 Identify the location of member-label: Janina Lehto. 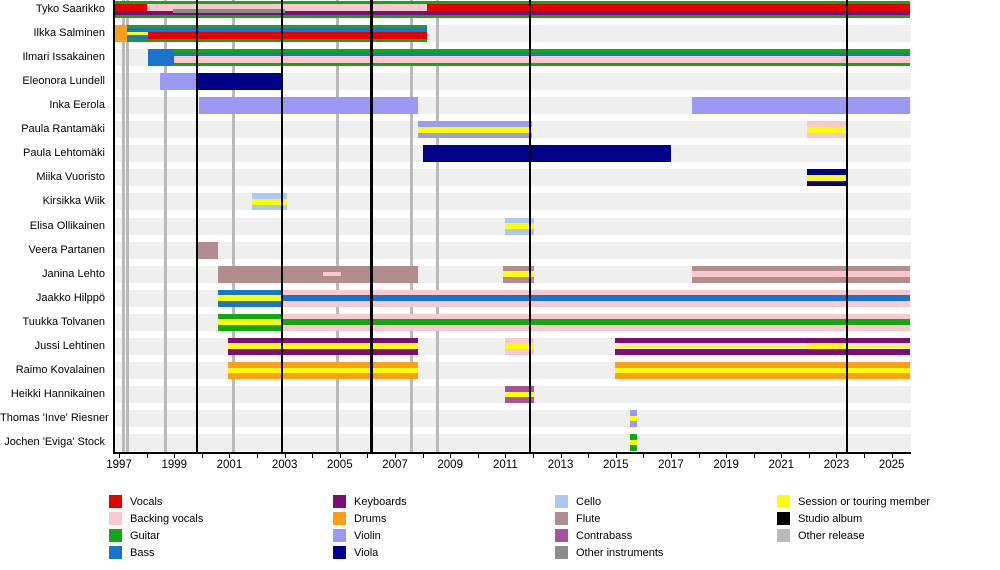
(73, 273).